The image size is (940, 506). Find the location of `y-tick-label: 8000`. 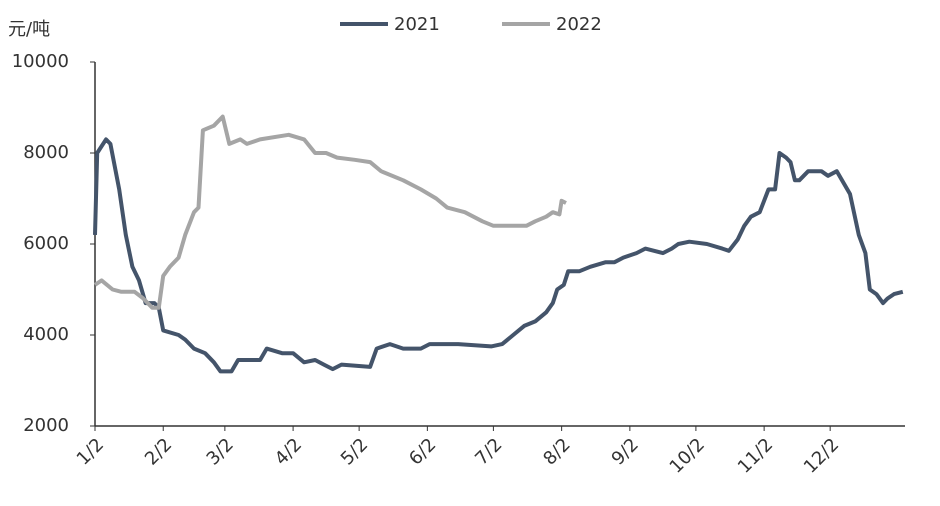

y-tick-label: 8000 is located at coordinates (46, 152).